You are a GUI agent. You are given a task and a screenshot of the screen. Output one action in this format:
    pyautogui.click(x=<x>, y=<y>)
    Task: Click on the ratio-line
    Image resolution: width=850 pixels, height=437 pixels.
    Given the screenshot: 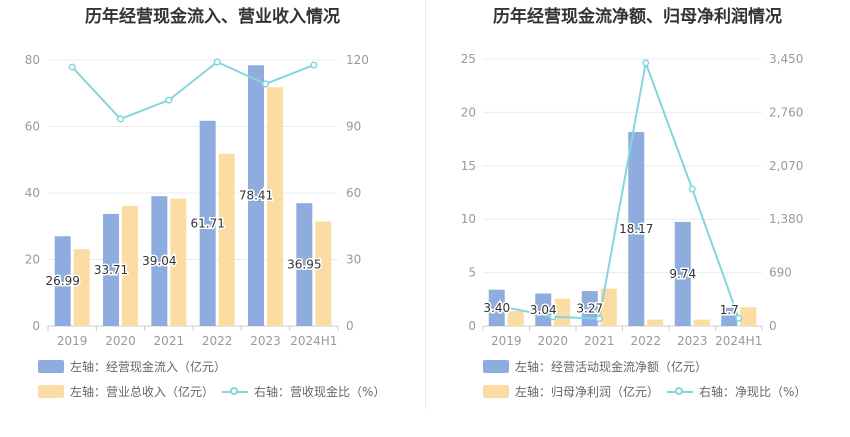 What is the action you would take?
    pyautogui.click(x=193, y=90)
    